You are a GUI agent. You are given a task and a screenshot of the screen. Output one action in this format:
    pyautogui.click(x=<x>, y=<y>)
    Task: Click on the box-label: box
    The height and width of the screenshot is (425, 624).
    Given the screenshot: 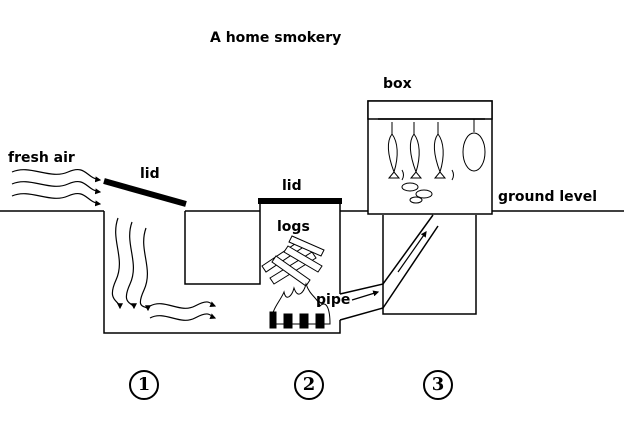 What is the action you would take?
    pyautogui.click(x=397, y=84)
    